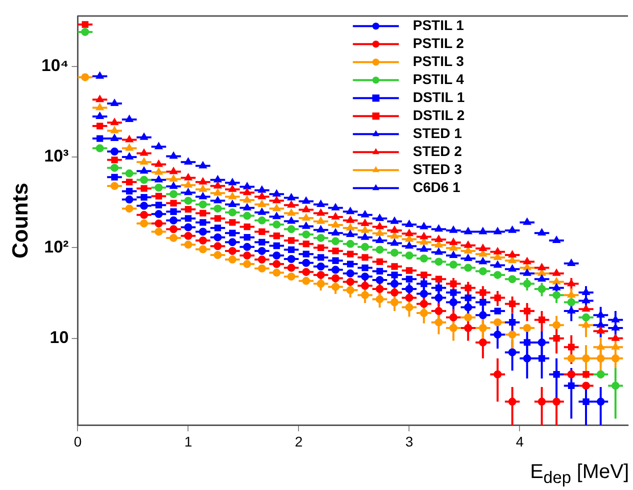  What do you see at coordinates (438, 96) in the screenshot?
I see `legend-label: DSTIL 1` at bounding box center [438, 96].